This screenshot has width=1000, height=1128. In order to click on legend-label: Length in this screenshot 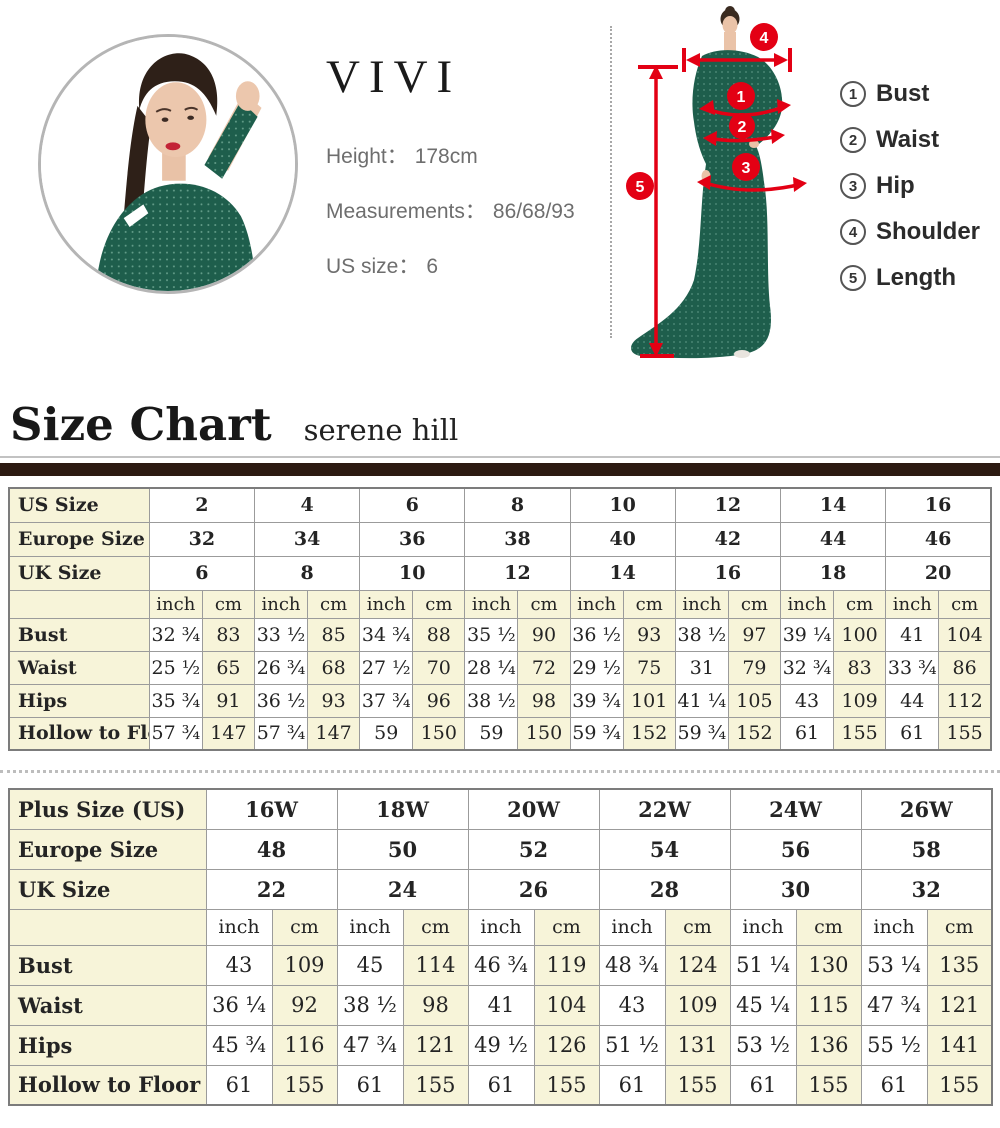, I will do `click(916, 277)`.